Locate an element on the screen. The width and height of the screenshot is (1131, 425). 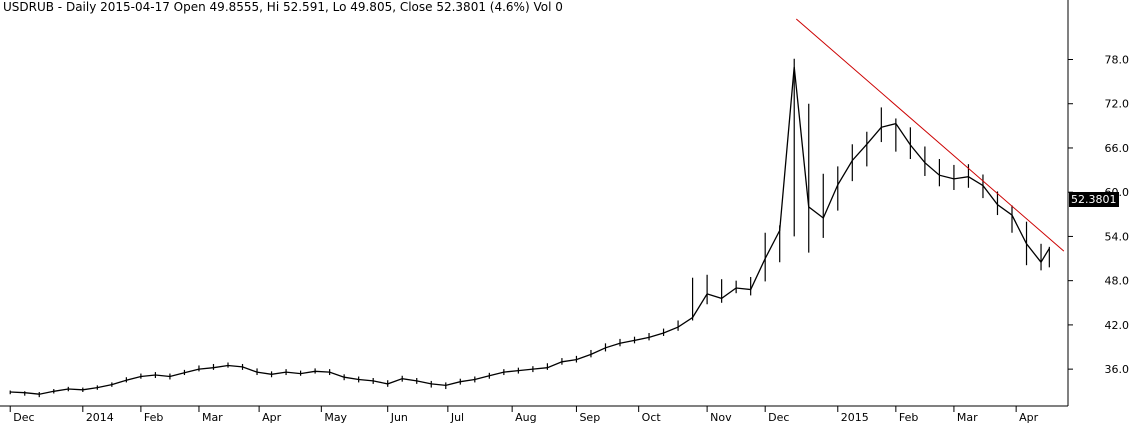
y-tick-label: 66.0 is located at coordinates (1117, 148).